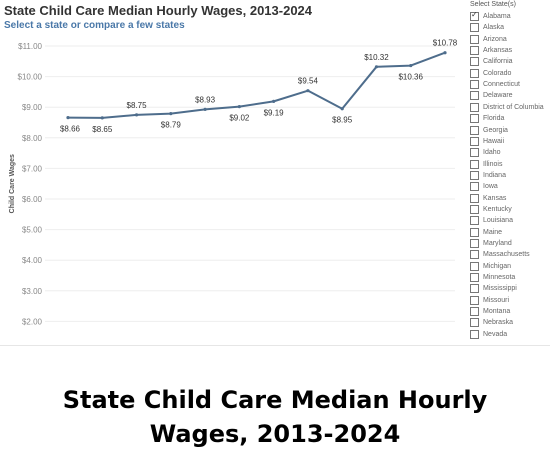 The width and height of the screenshot is (550, 462). Describe the element at coordinates (497, 266) in the screenshot. I see `state-option-label: Michigan` at that location.